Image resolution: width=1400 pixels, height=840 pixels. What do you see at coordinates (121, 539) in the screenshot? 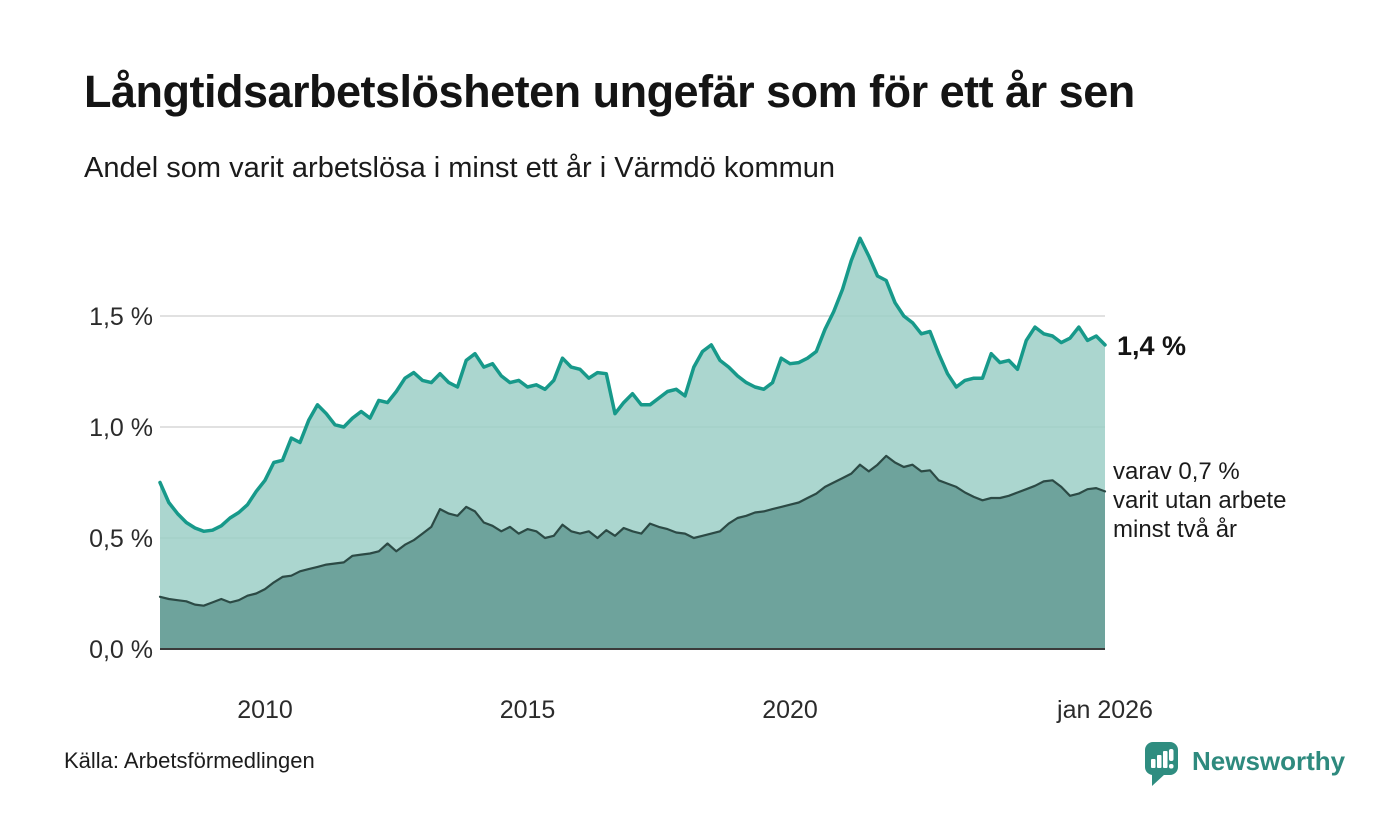
I see `y-tick-label: 0,5 %` at bounding box center [121, 539].